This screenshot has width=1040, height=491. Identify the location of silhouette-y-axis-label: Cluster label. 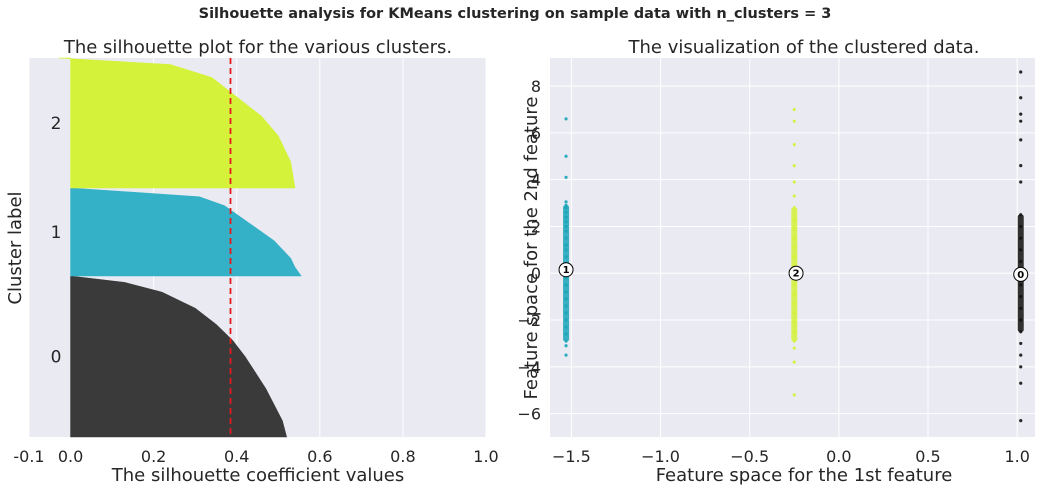
(15, 247).